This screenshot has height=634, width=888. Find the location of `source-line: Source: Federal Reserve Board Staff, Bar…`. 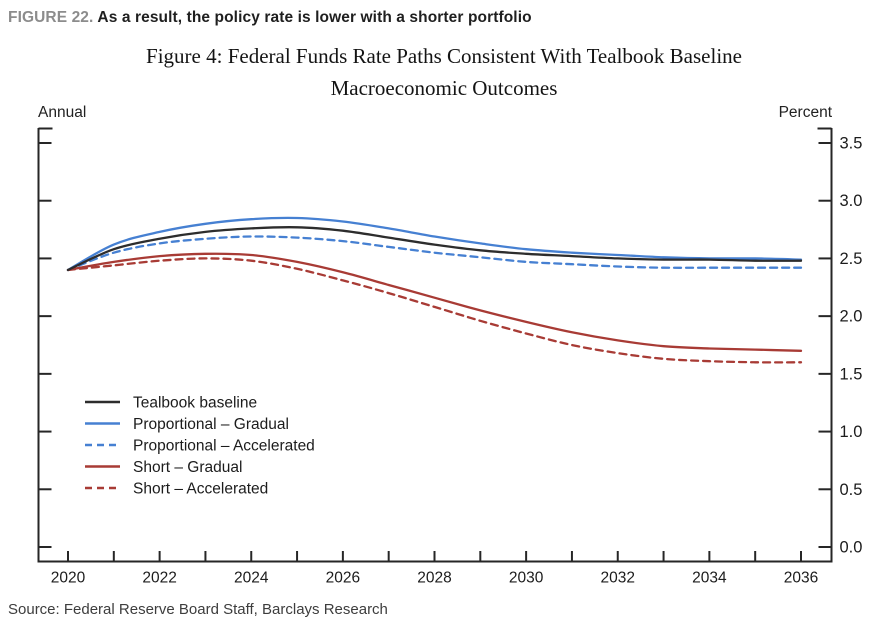

source-line: Source: Federal Reserve Board Staff, Bar… is located at coordinates (198, 609).